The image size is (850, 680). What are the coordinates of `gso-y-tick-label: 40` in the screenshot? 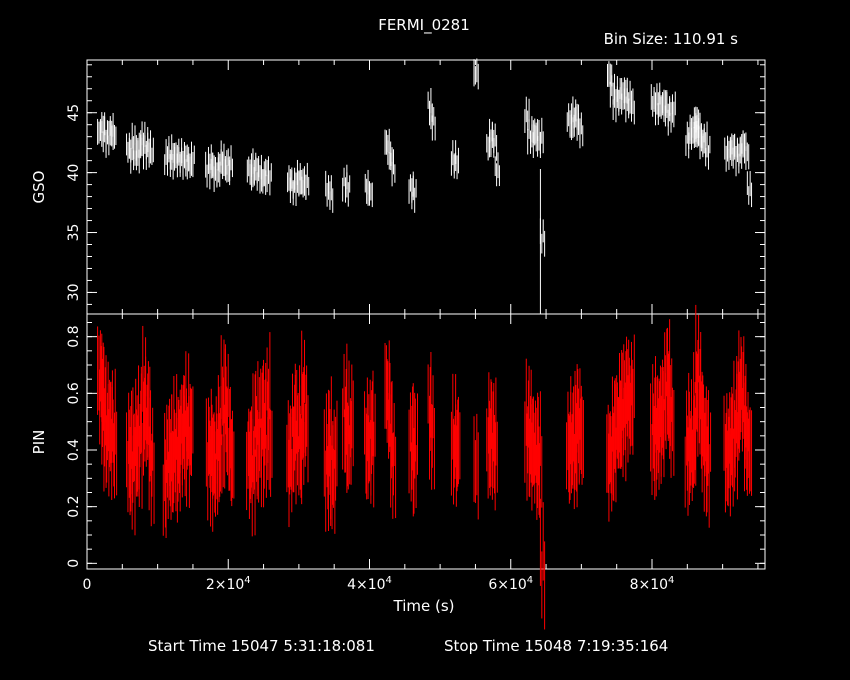 It's located at (74, 173).